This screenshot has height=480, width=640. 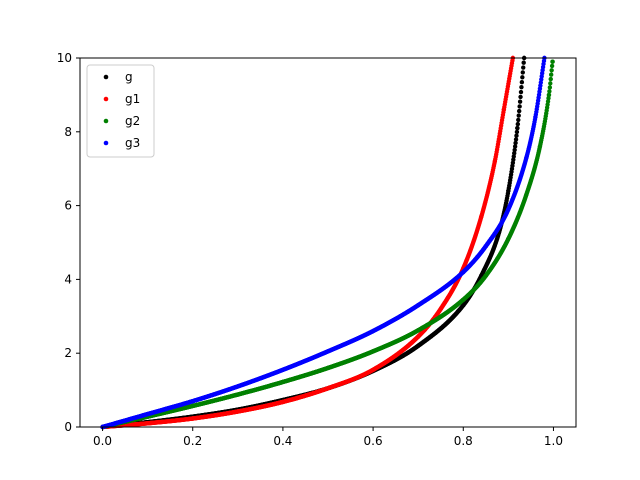 What do you see at coordinates (106, 99) in the screenshot?
I see `legend-marker-g1` at bounding box center [106, 99].